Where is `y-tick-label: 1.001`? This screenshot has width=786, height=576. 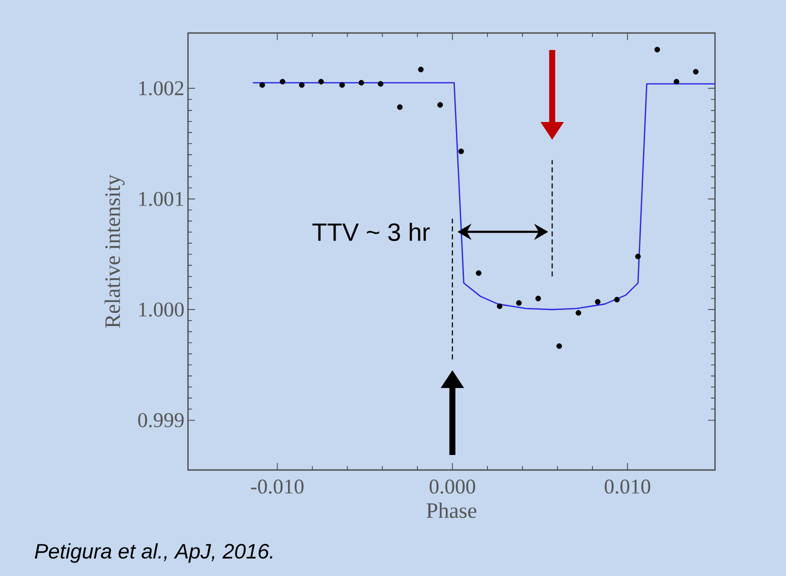
y-tick-label: 1.001 is located at coordinates (161, 199).